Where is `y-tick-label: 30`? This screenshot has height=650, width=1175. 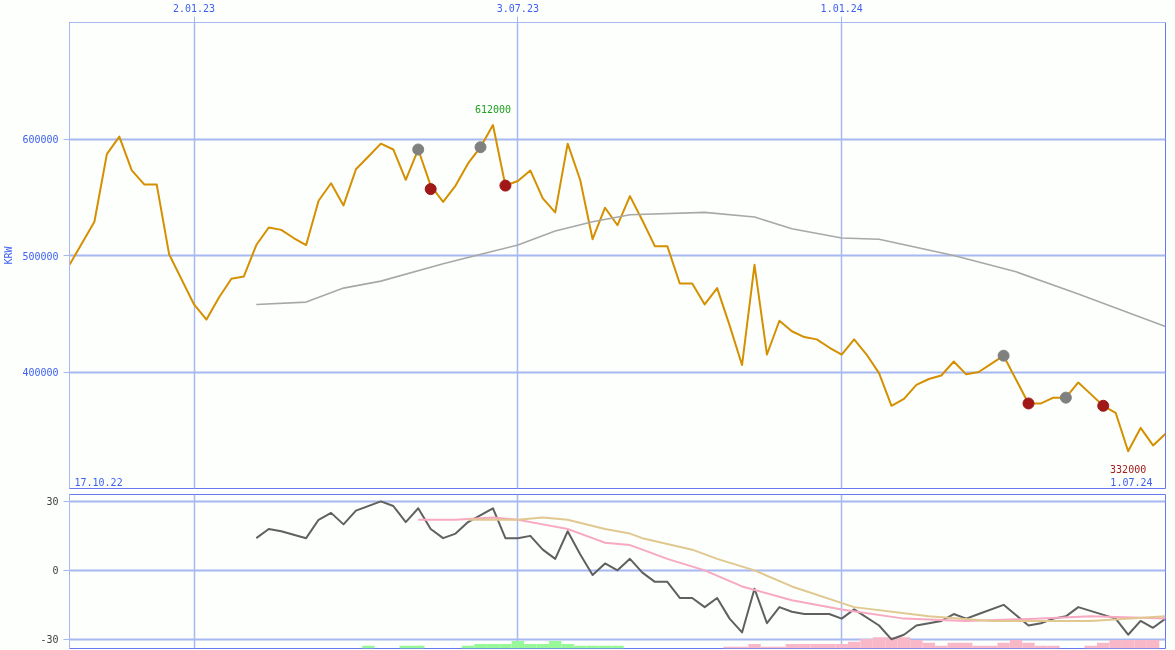 y-tick-label: 30 is located at coordinates (52, 502).